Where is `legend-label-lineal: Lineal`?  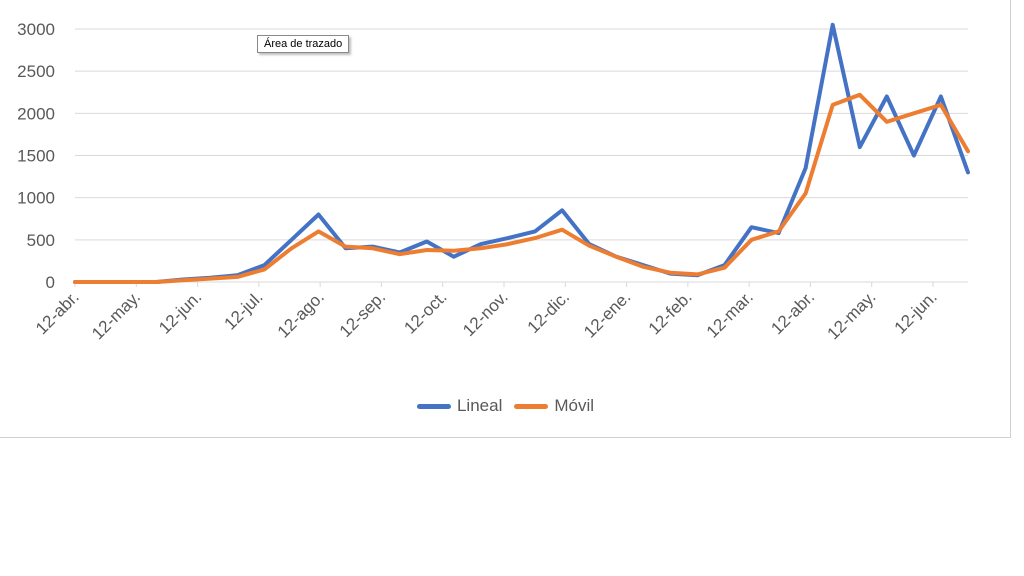
legend-label-lineal: Lineal is located at coordinates (479, 405).